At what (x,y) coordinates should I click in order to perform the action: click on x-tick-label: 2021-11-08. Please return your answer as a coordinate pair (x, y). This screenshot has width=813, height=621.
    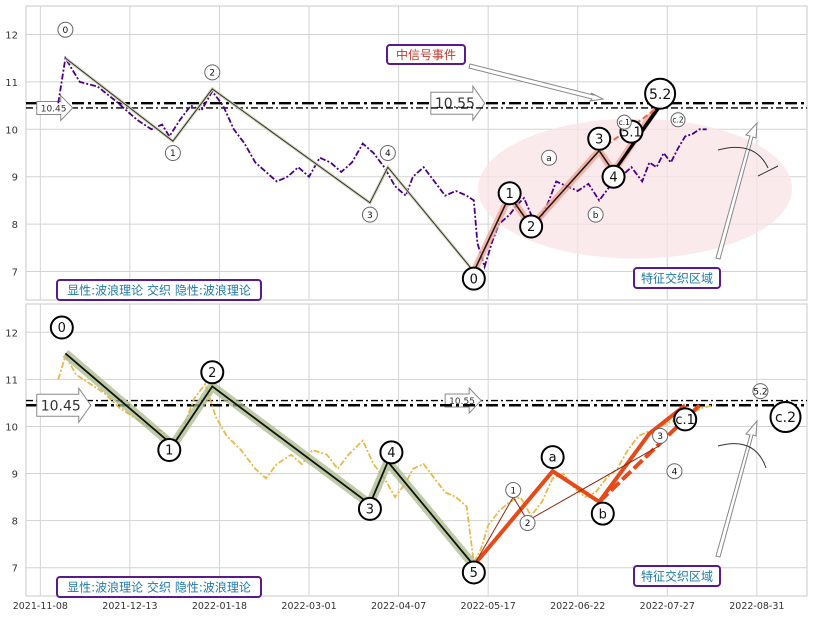
    Looking at the image, I should click on (40, 606).